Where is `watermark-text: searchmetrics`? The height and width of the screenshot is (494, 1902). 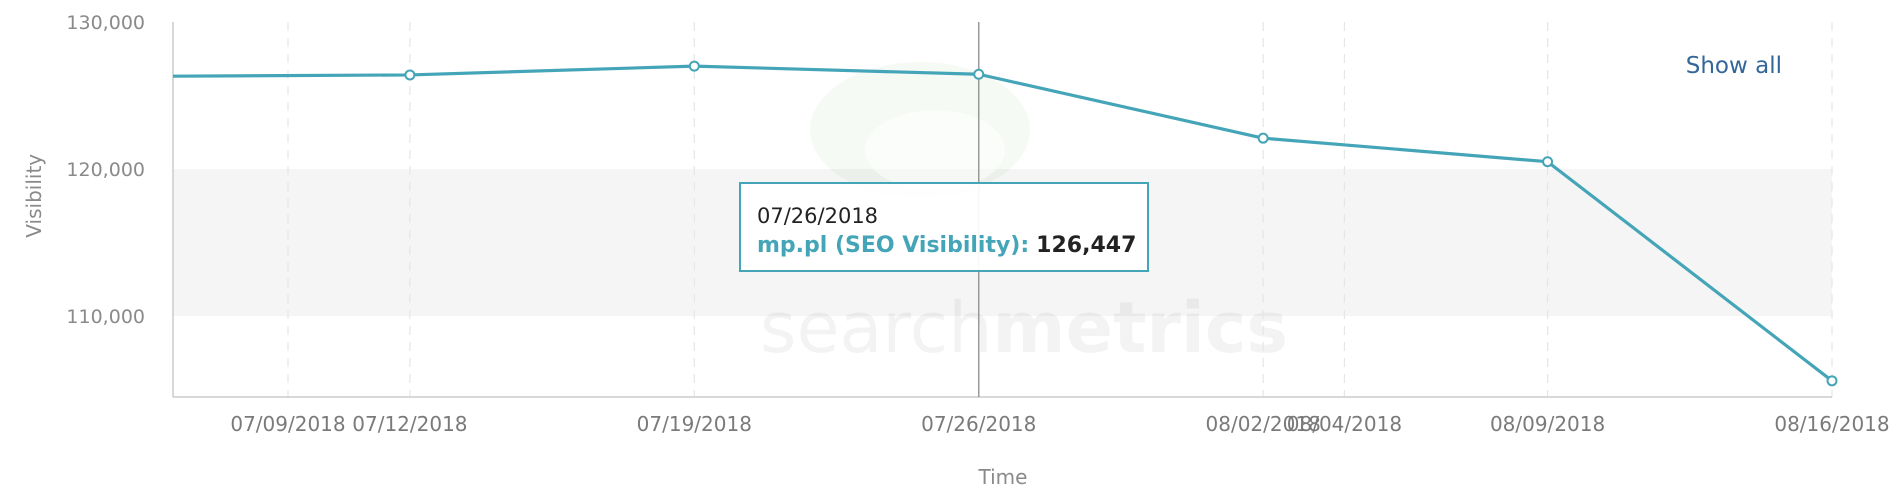 watermark-text: searchmetrics is located at coordinates (1024, 328).